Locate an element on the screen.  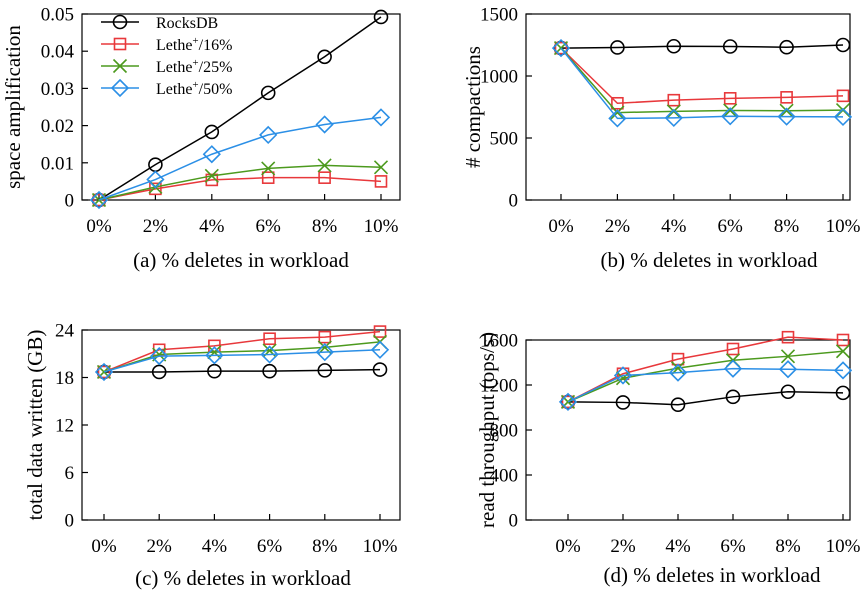
y-tick-label: 1000 is located at coordinates (499, 77).